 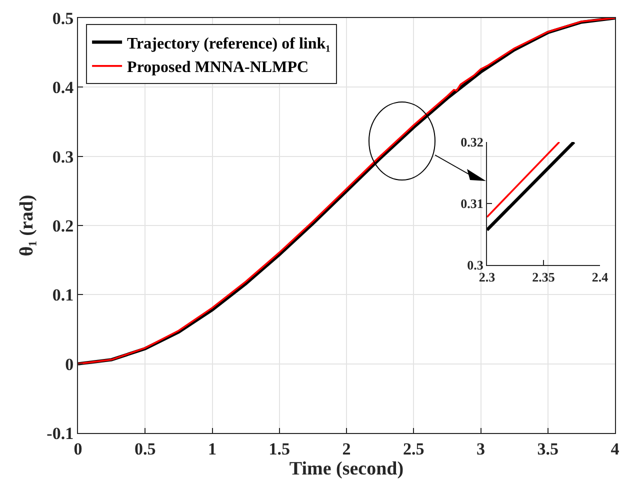 What do you see at coordinates (480, 448) in the screenshot?
I see `x-tick-label: 3` at bounding box center [480, 448].